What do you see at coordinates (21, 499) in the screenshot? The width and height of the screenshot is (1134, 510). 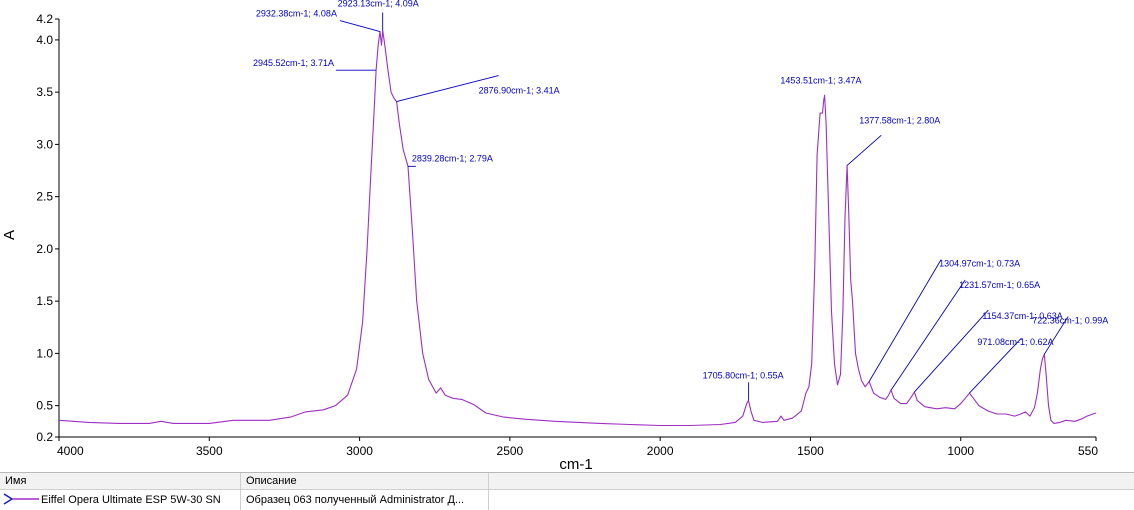 I see `arrow-marker-icon` at bounding box center [21, 499].